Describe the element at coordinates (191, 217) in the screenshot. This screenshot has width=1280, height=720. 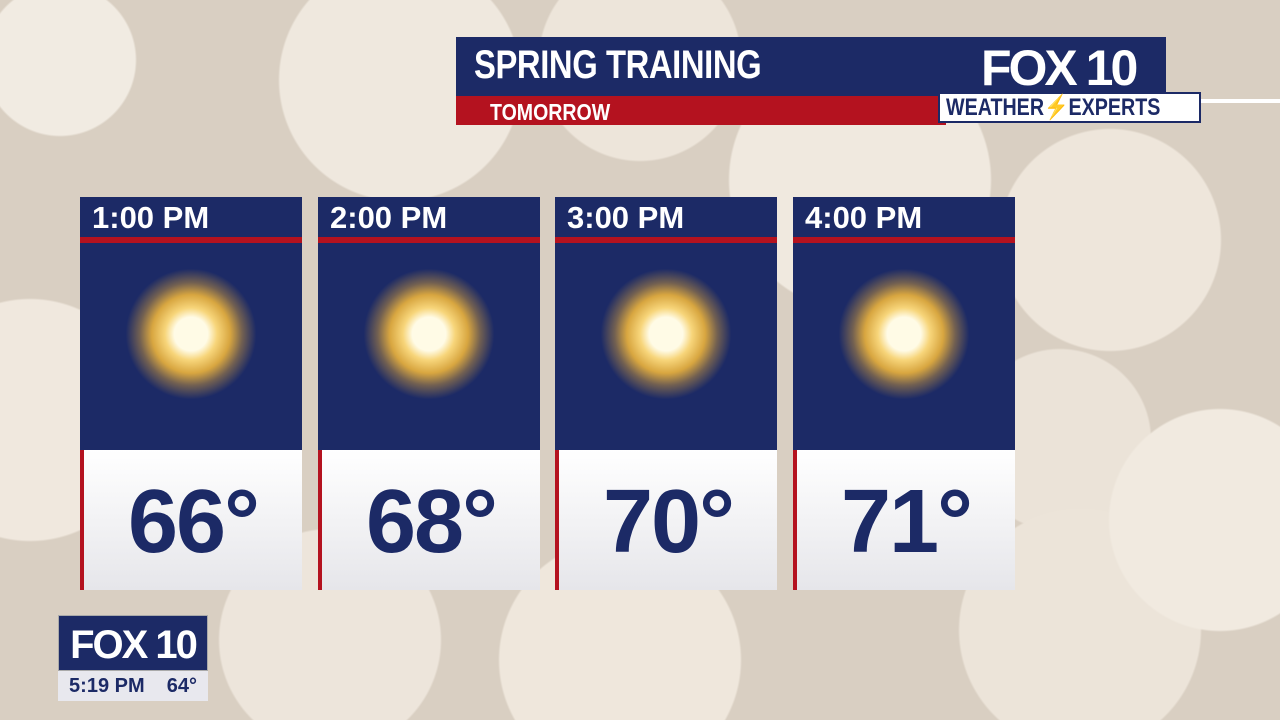
I see `forecast-time: 1:00 PM` at that location.